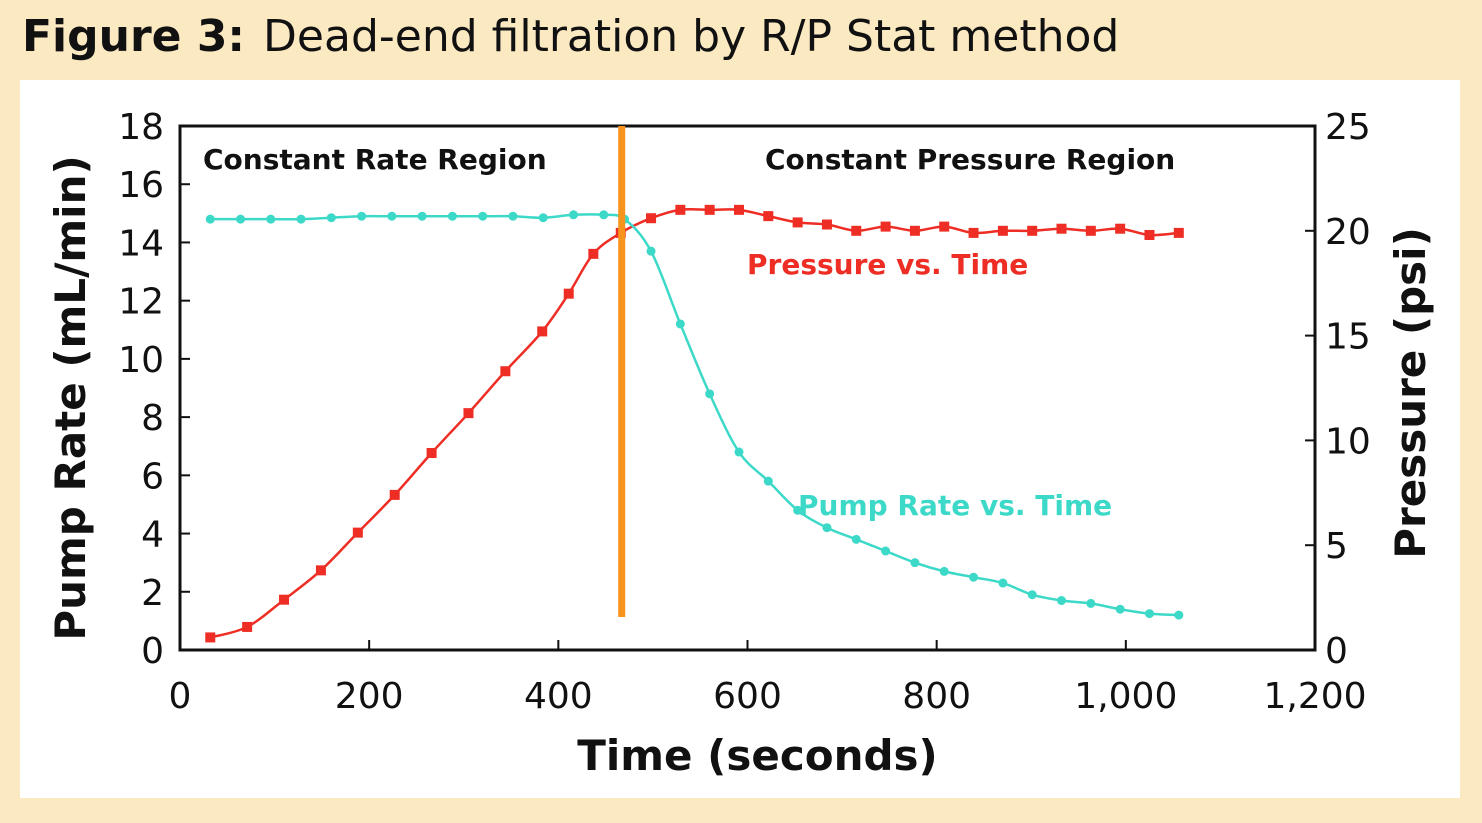 Image resolution: width=1482 pixels, height=823 pixels. I want to click on pressure-series-label: Pressure vs. Time, so click(887, 264).